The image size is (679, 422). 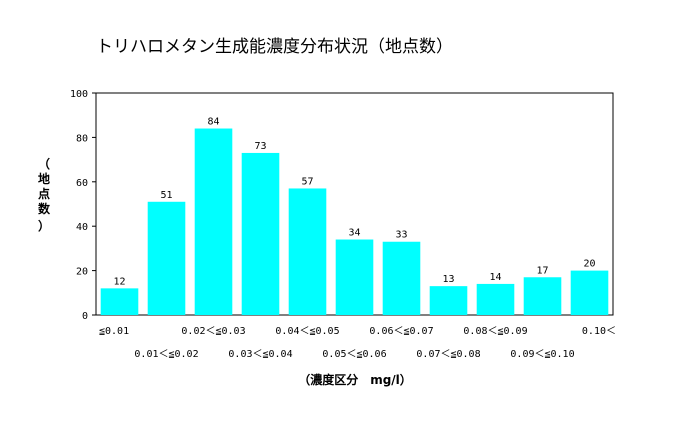 What do you see at coordinates (82, 272) in the screenshot?
I see `y-tick-label: 20` at bounding box center [82, 272].